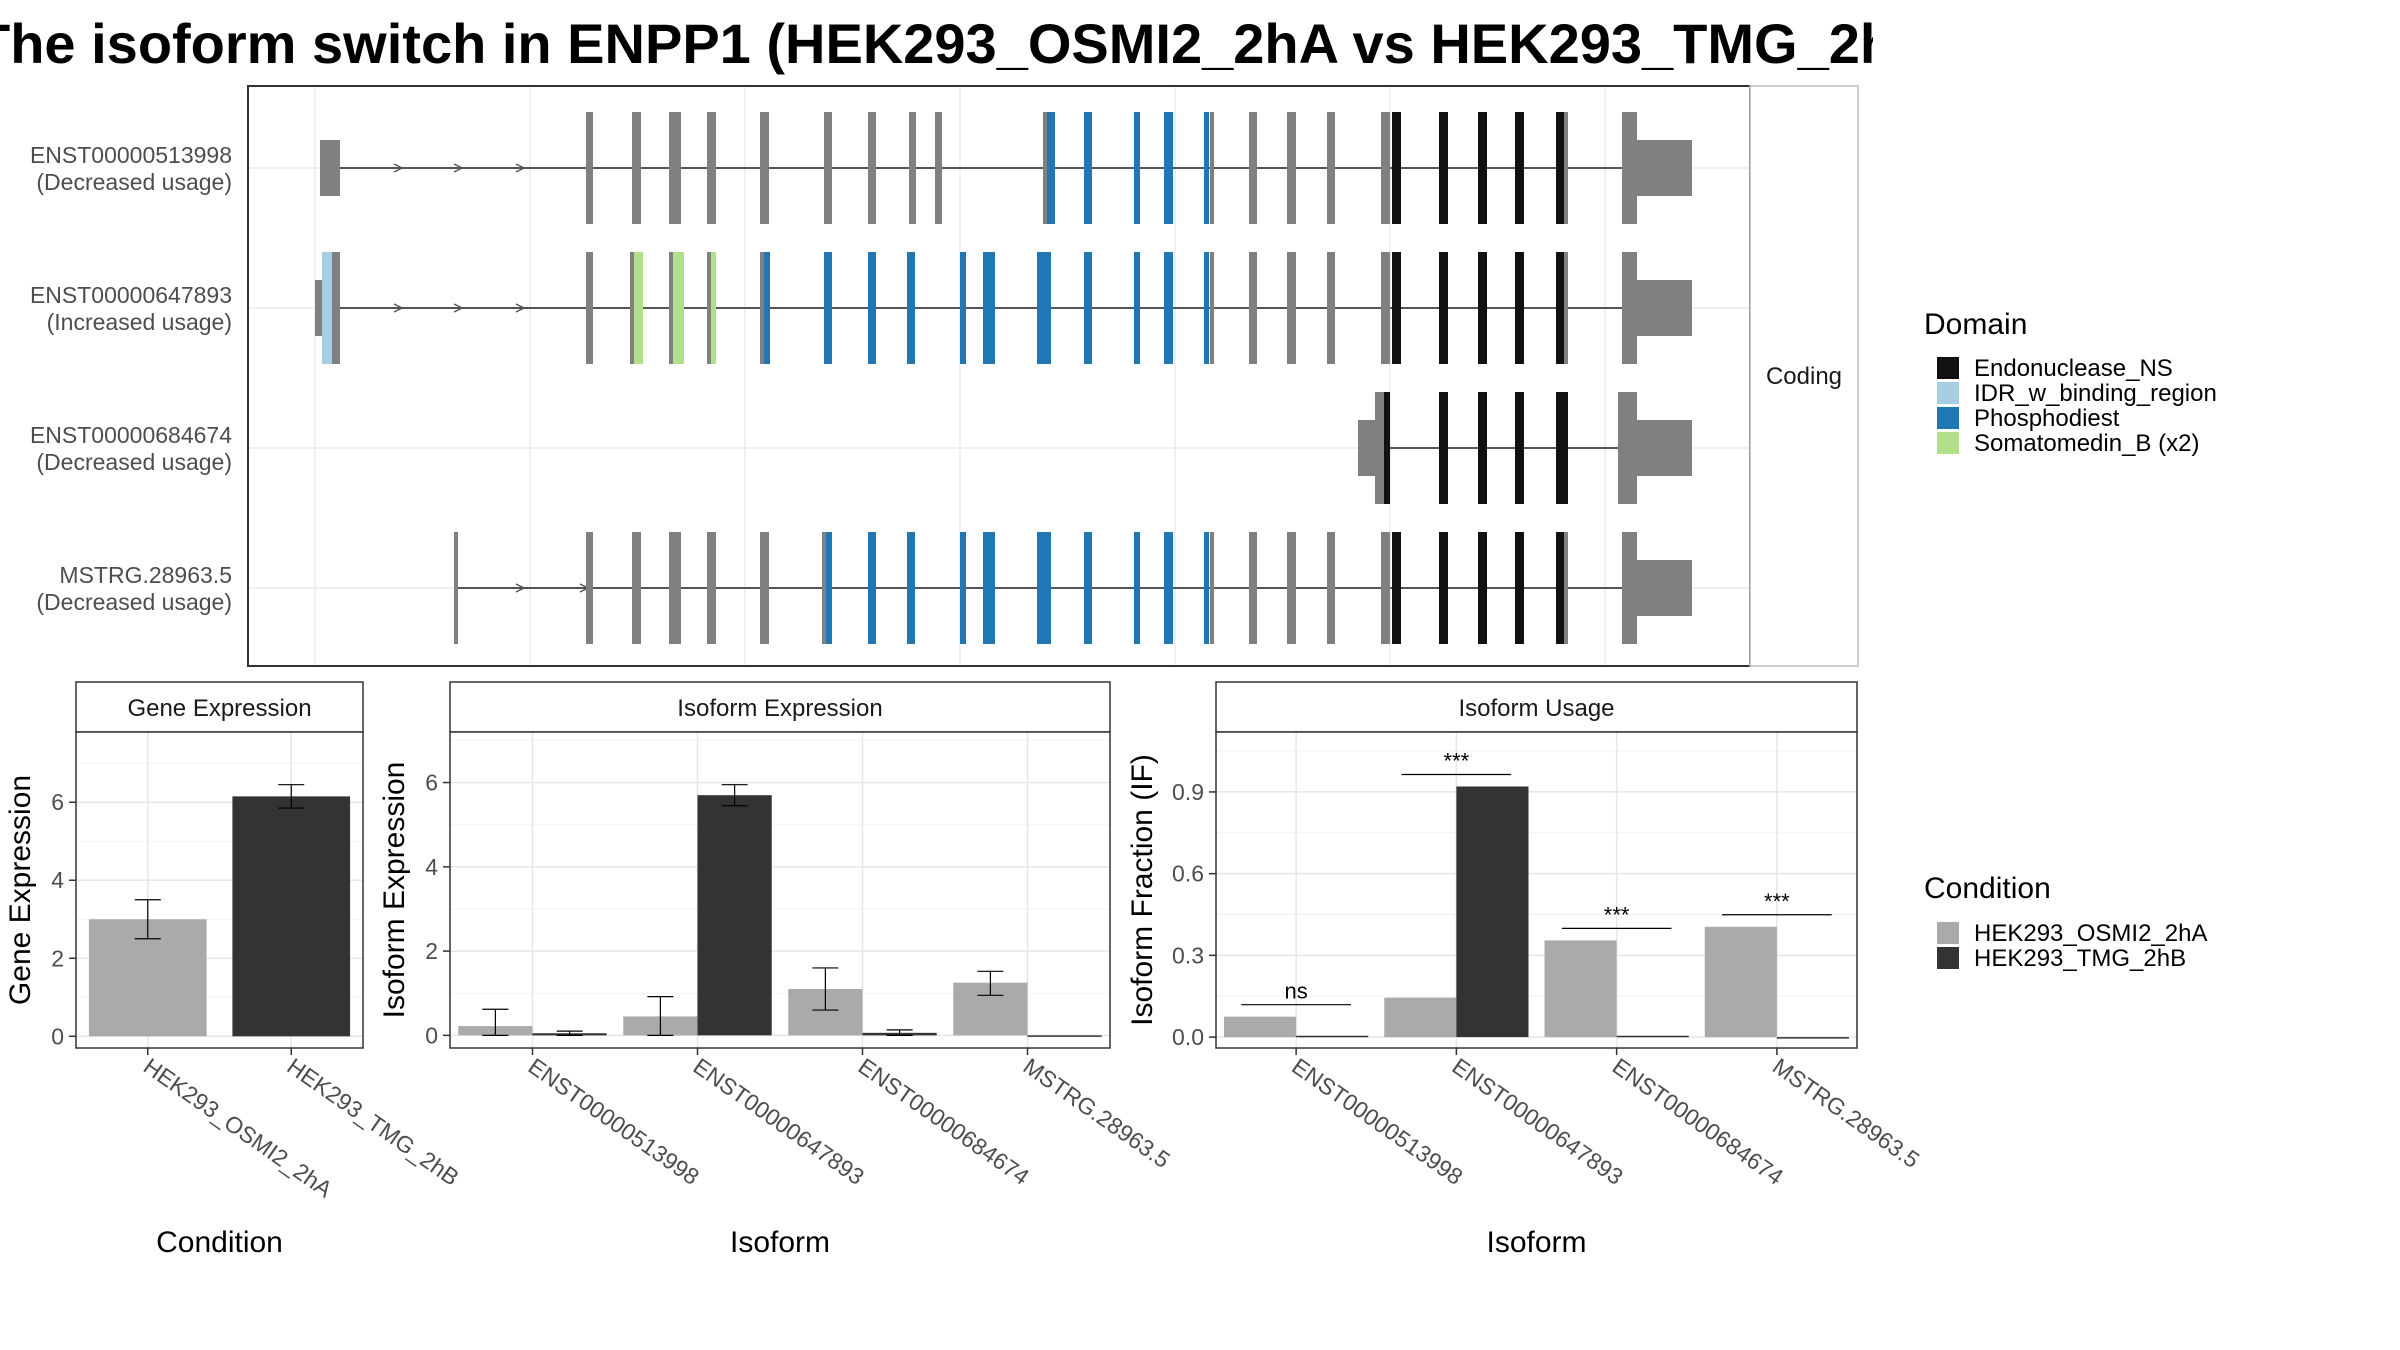 This screenshot has height=1350, width=2400. Describe the element at coordinates (1536, 893) in the screenshot. I see `bars: ns *** *** ***` at that location.